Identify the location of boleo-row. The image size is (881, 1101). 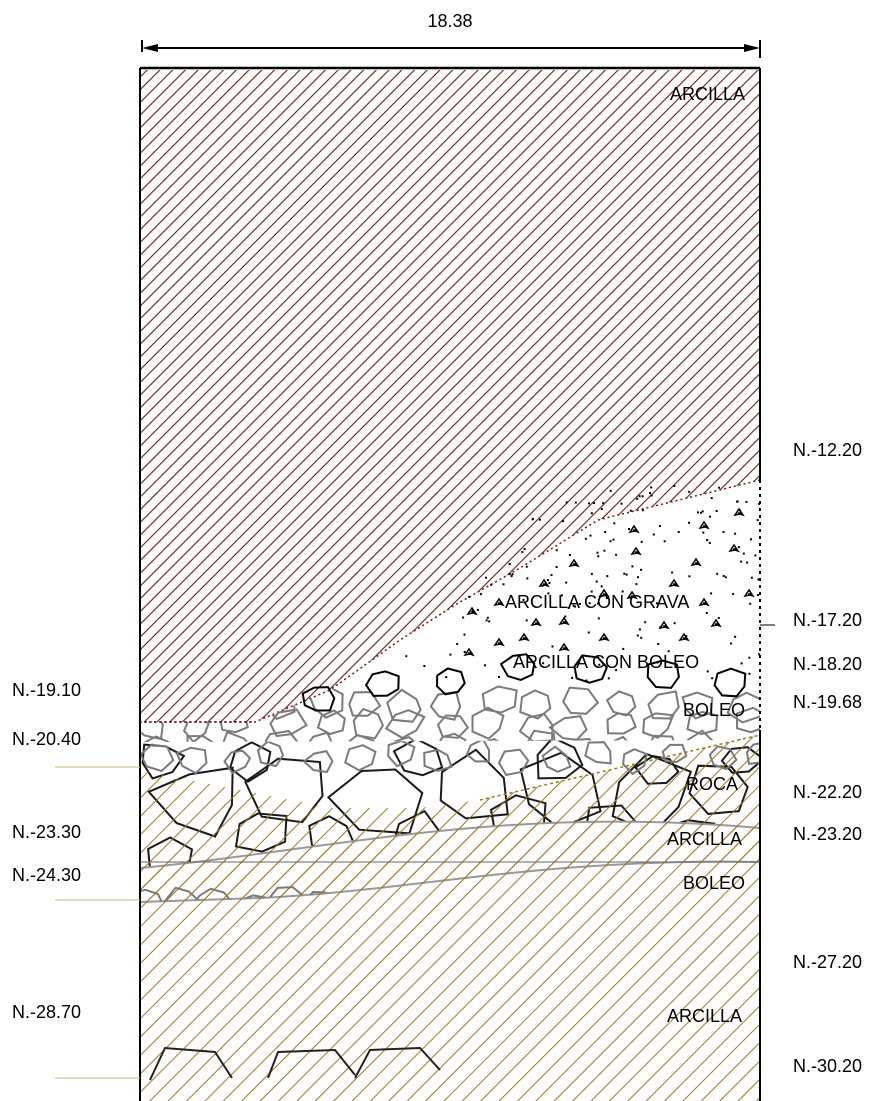
(524, 682).